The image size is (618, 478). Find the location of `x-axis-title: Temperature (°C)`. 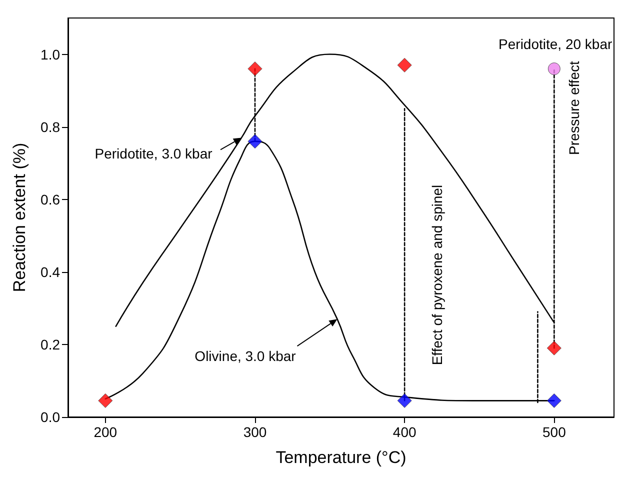

x-axis-title: Temperature (°C) is located at coordinates (341, 457).